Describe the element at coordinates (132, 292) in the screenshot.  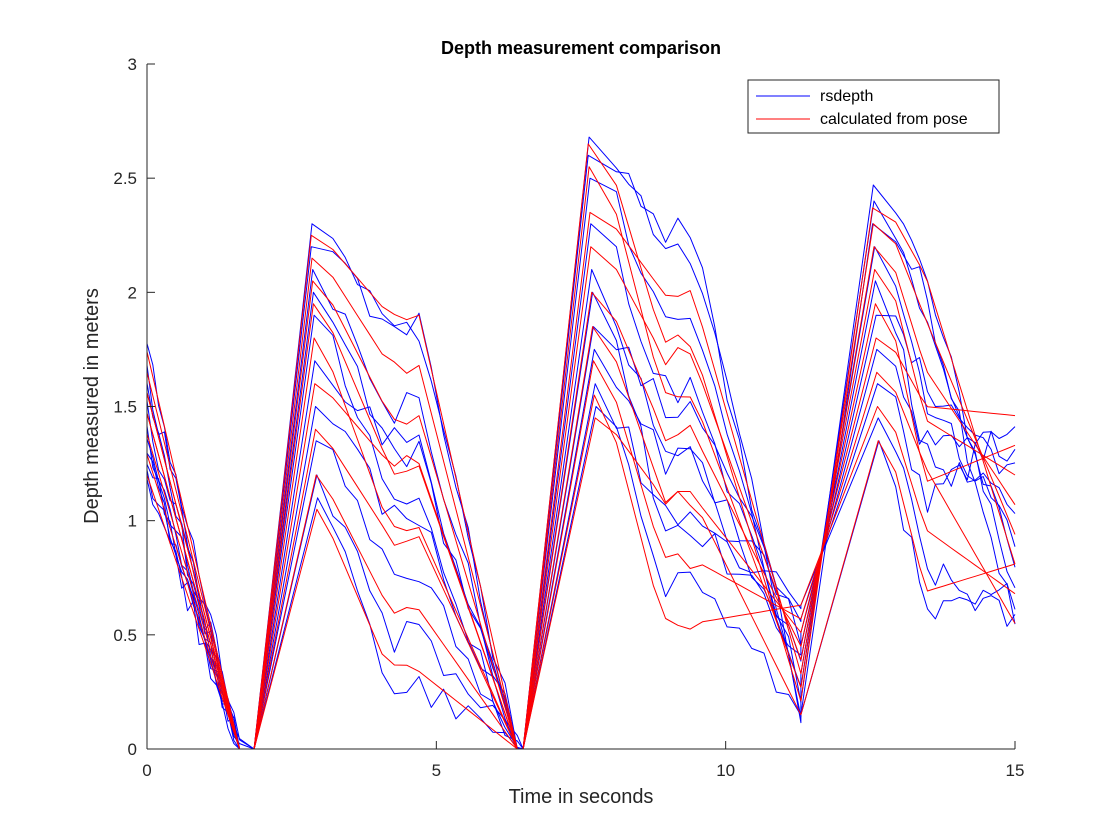
I see `y-tick-label: 2` at that location.